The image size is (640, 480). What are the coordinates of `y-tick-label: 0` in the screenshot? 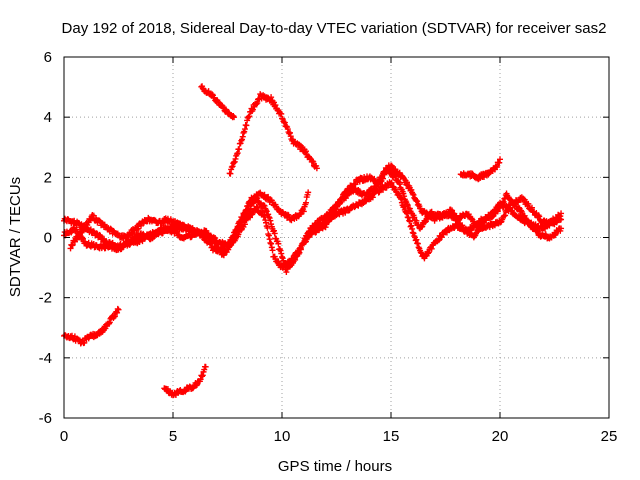 It's located at (48, 238).